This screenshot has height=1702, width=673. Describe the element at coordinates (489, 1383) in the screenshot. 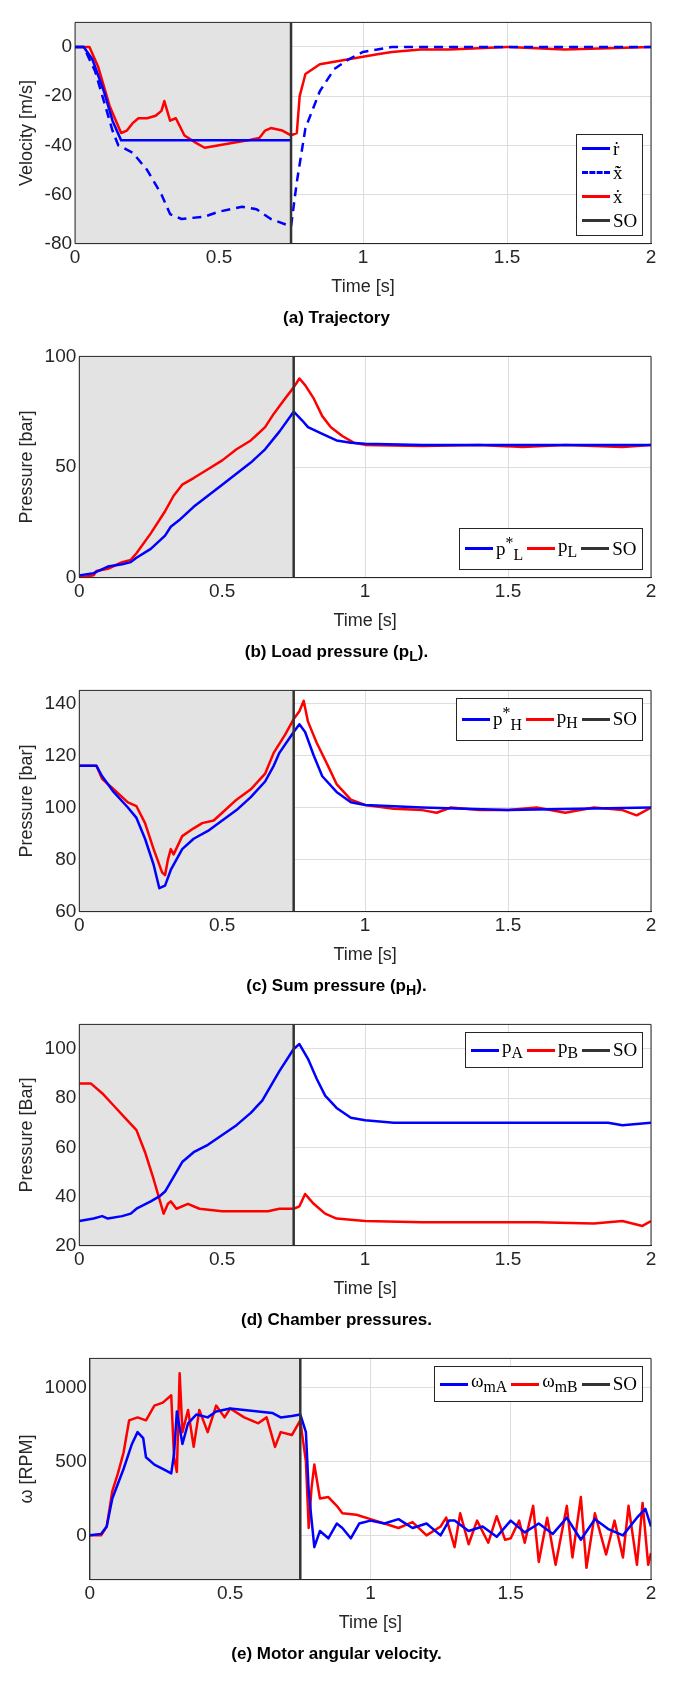

I see `legend-label: ω$_{mA}$` at that location.